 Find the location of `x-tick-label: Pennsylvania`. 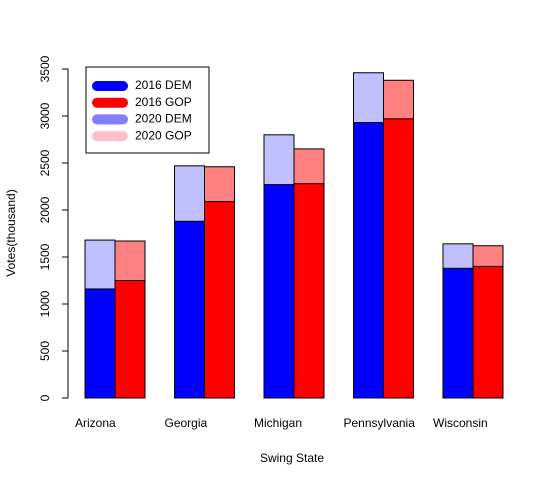

x-tick-label: Pennsylvania is located at coordinates (380, 423).